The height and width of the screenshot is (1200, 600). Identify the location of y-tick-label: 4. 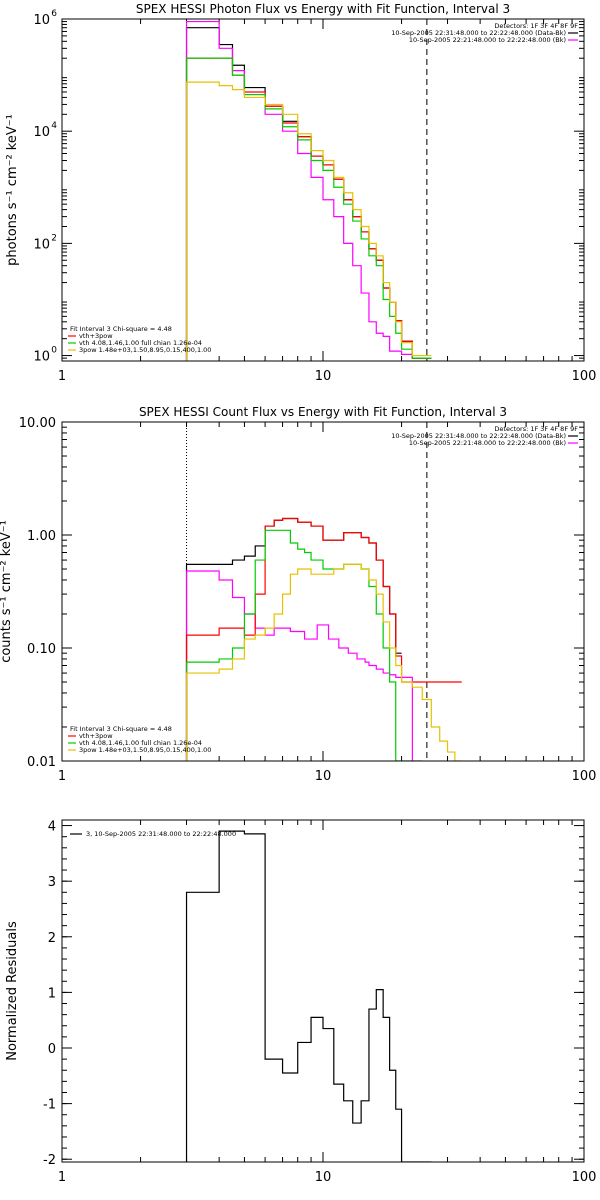
(52, 827).